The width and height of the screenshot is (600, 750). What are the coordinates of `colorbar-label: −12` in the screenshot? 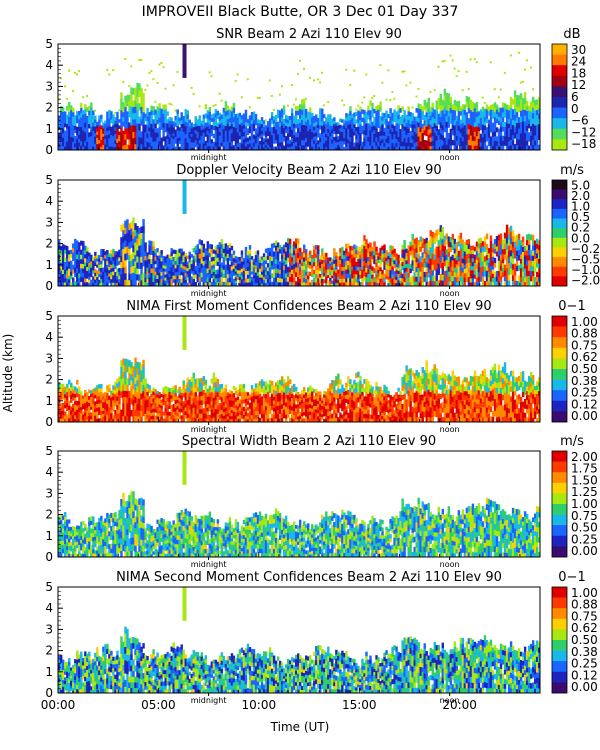 It's located at (583, 132).